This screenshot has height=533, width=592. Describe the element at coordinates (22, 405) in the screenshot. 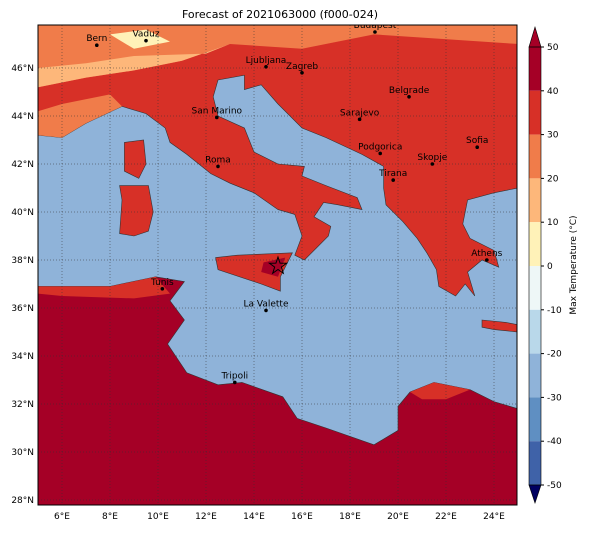

I see `lat-label: 32°N` at that location.